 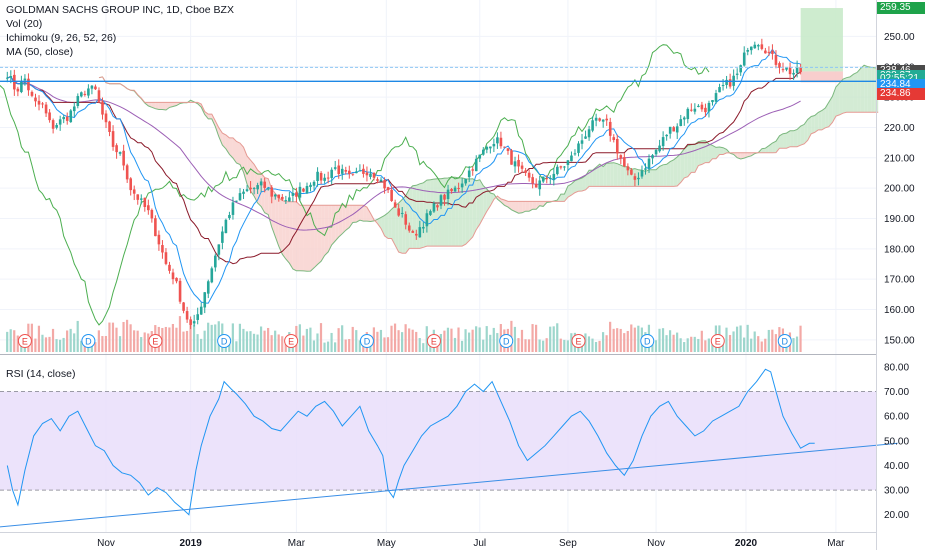 What do you see at coordinates (291, 341) in the screenshot?
I see `event-marker-label: E` at bounding box center [291, 341].